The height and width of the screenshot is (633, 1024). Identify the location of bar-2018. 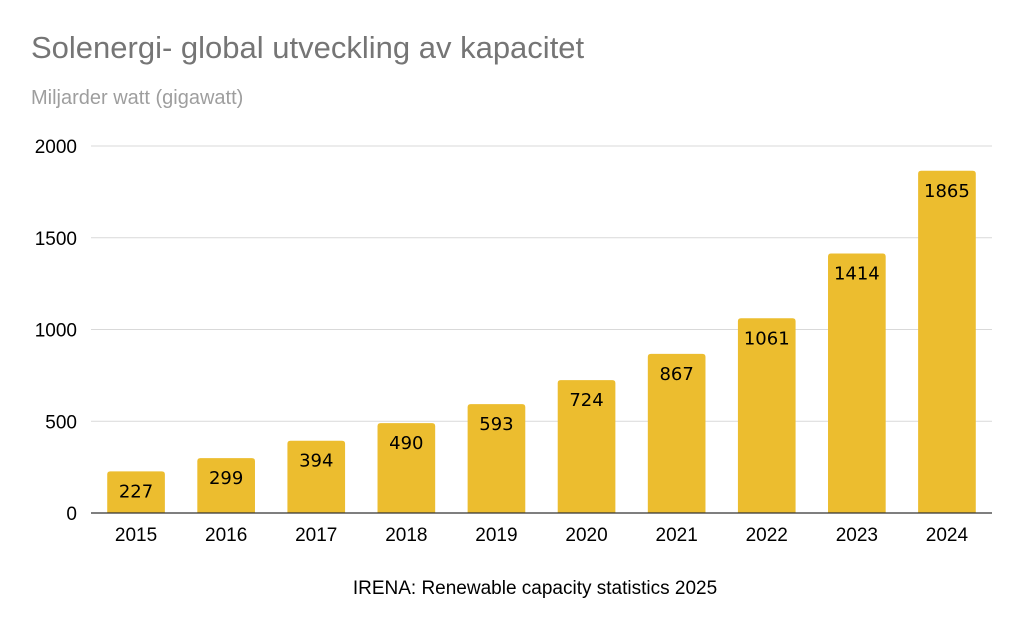
(406, 468).